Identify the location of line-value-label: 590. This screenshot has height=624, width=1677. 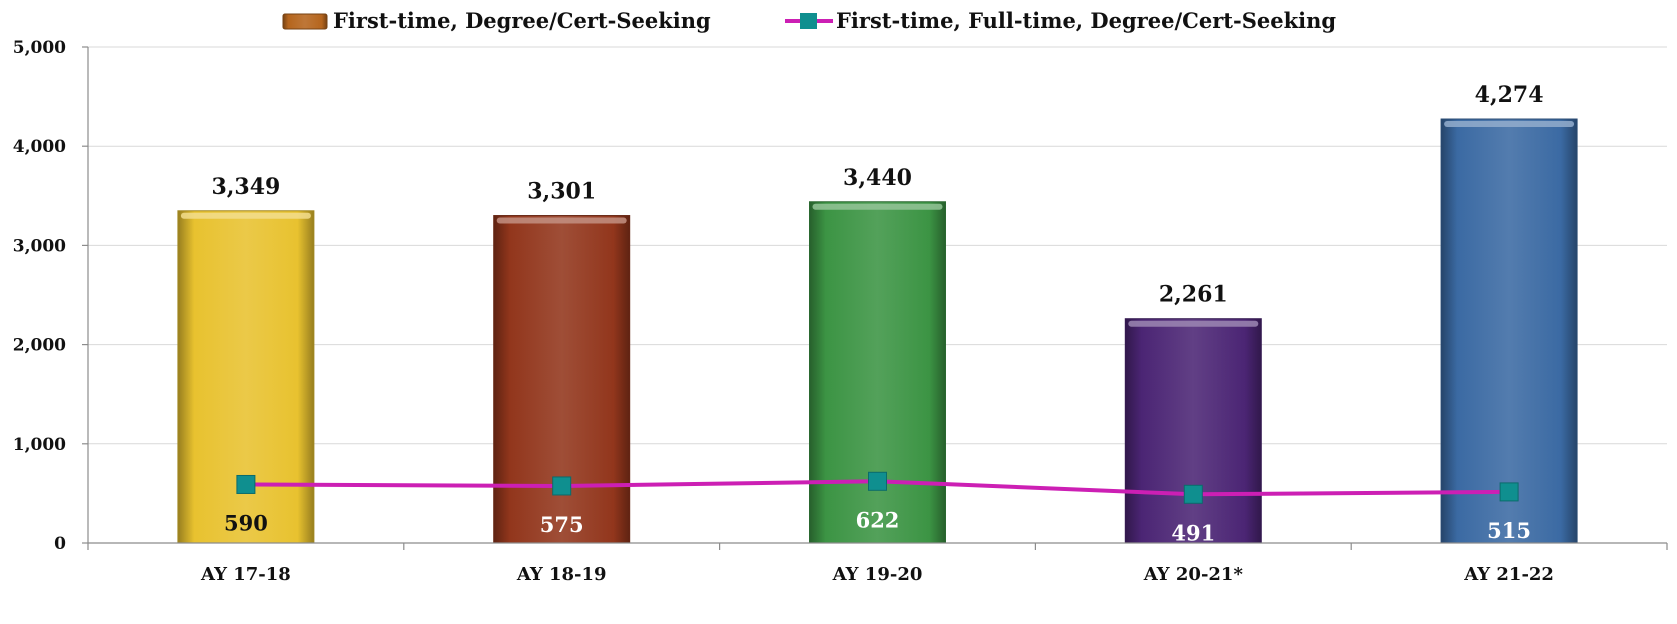
(246, 522).